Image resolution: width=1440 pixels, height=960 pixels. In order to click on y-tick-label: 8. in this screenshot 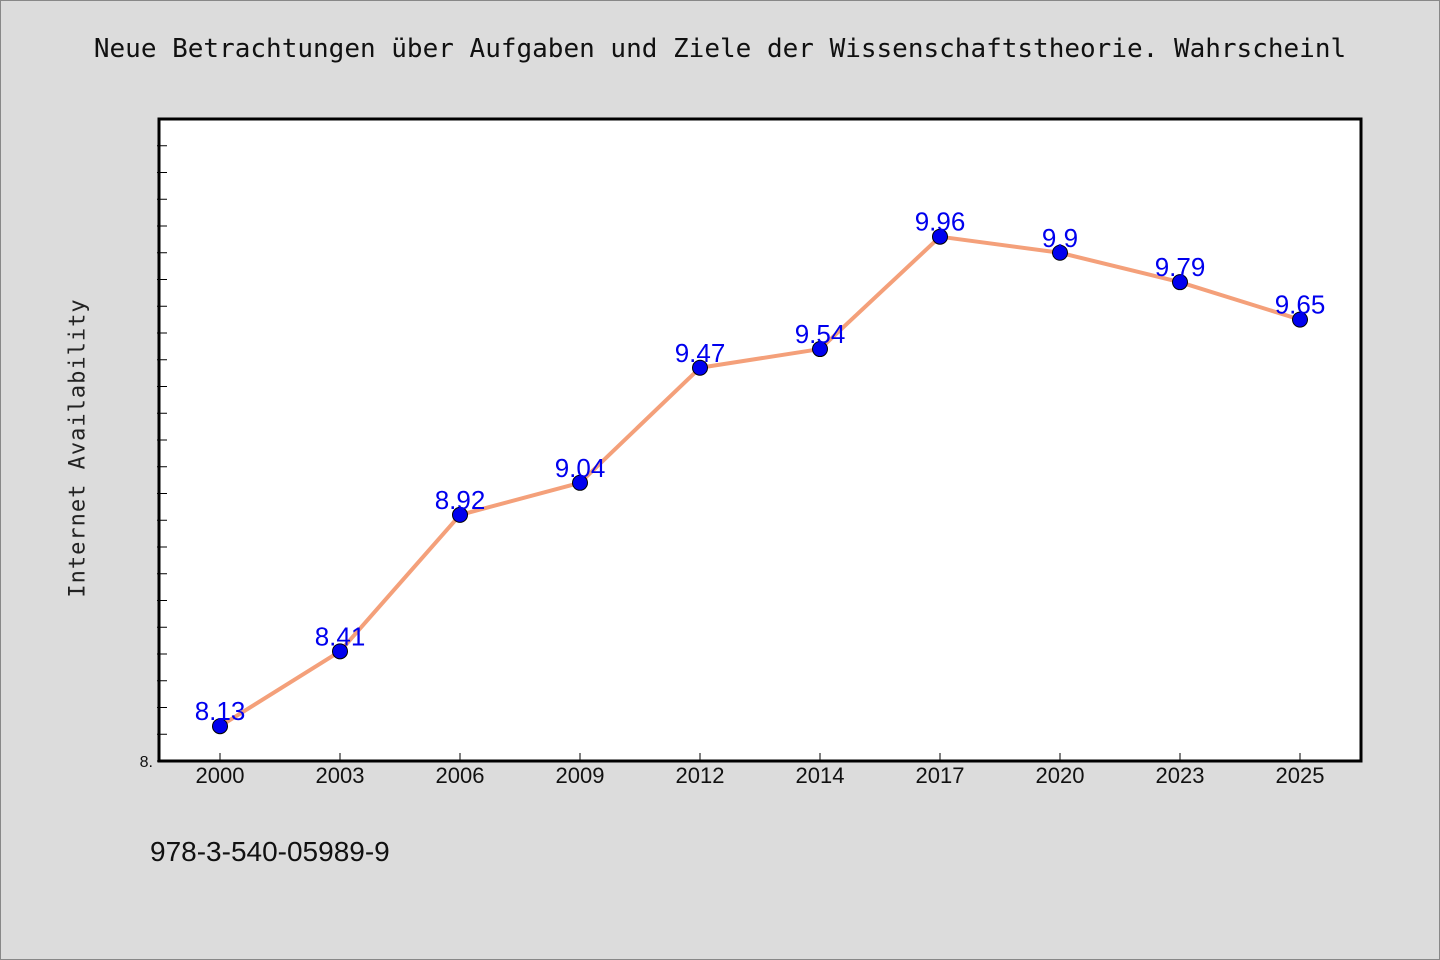, I will do `click(146, 762)`.